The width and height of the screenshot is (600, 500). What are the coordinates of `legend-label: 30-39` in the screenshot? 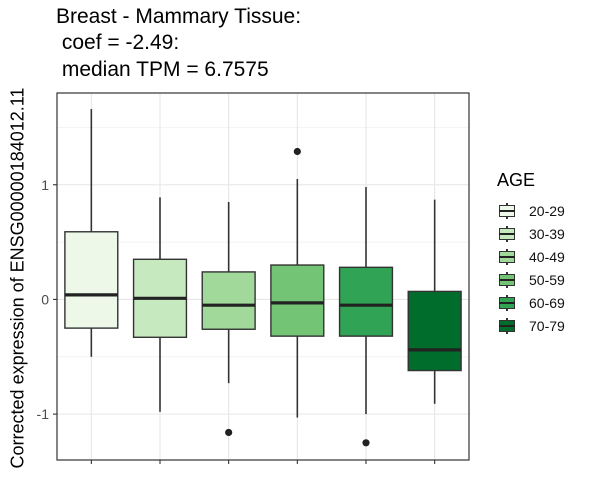 It's located at (547, 233).